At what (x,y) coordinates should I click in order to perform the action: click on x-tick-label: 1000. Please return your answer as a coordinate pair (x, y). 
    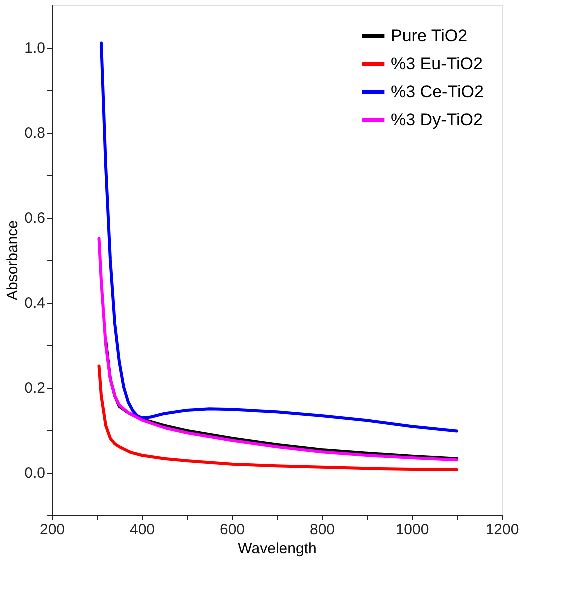
    Looking at the image, I should click on (413, 530).